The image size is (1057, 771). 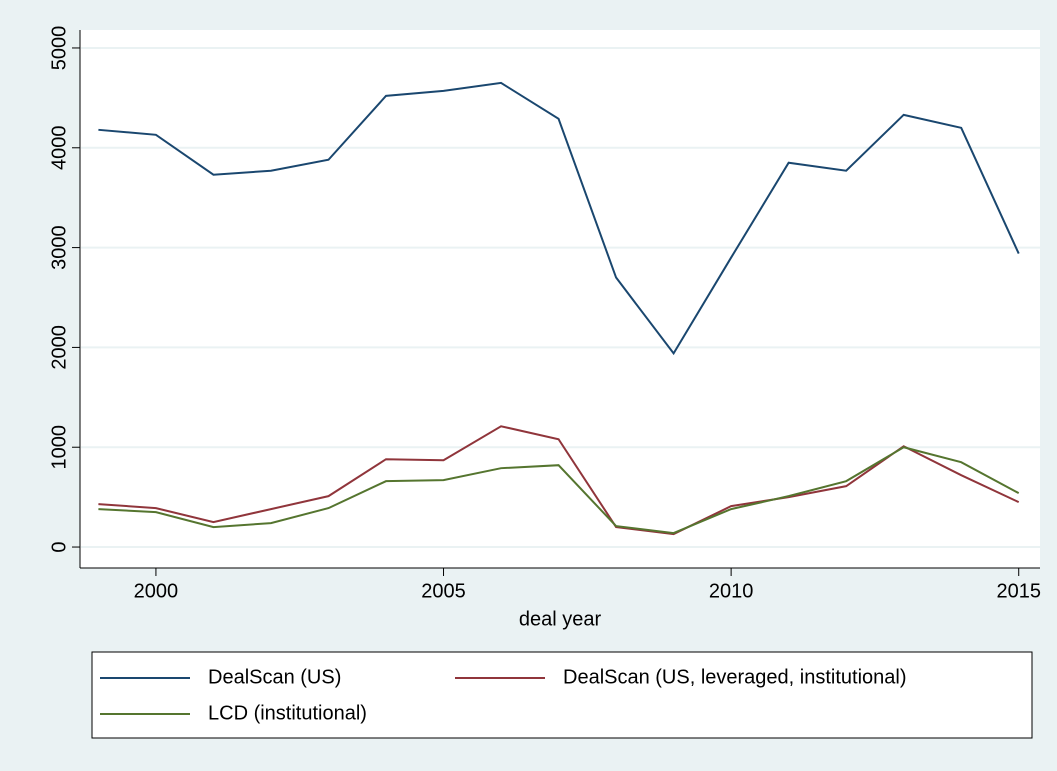 What do you see at coordinates (443, 591) in the screenshot?
I see `x-tick-label: 2005` at bounding box center [443, 591].